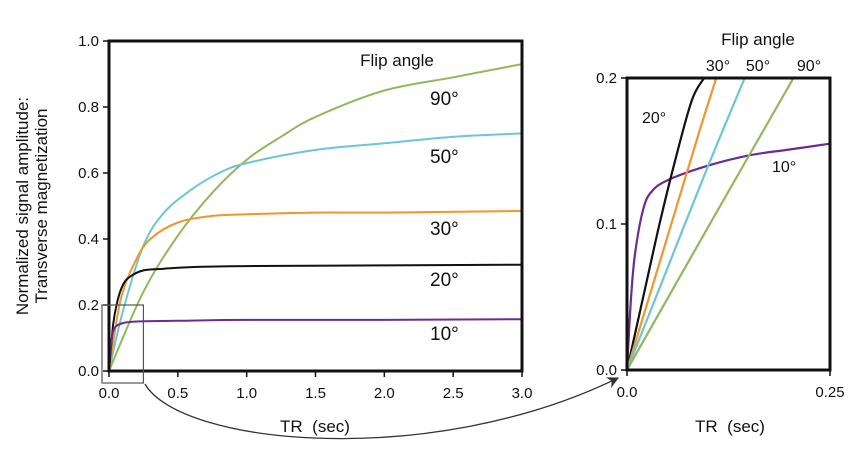  Describe the element at coordinates (246, 393) in the screenshot. I see `left-x-tick-label: 1.0` at that location.